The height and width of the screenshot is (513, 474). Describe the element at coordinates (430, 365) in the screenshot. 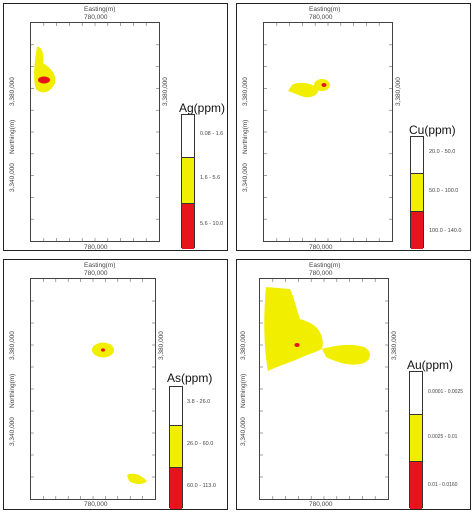

I see `legend-title: Au(ppm)` at that location.